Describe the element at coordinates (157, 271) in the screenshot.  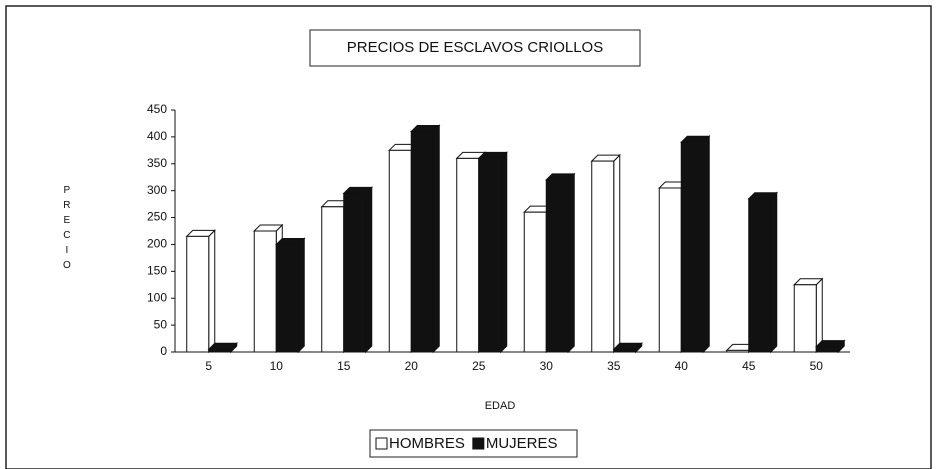
I see `y-tick-label: 150` at that location.